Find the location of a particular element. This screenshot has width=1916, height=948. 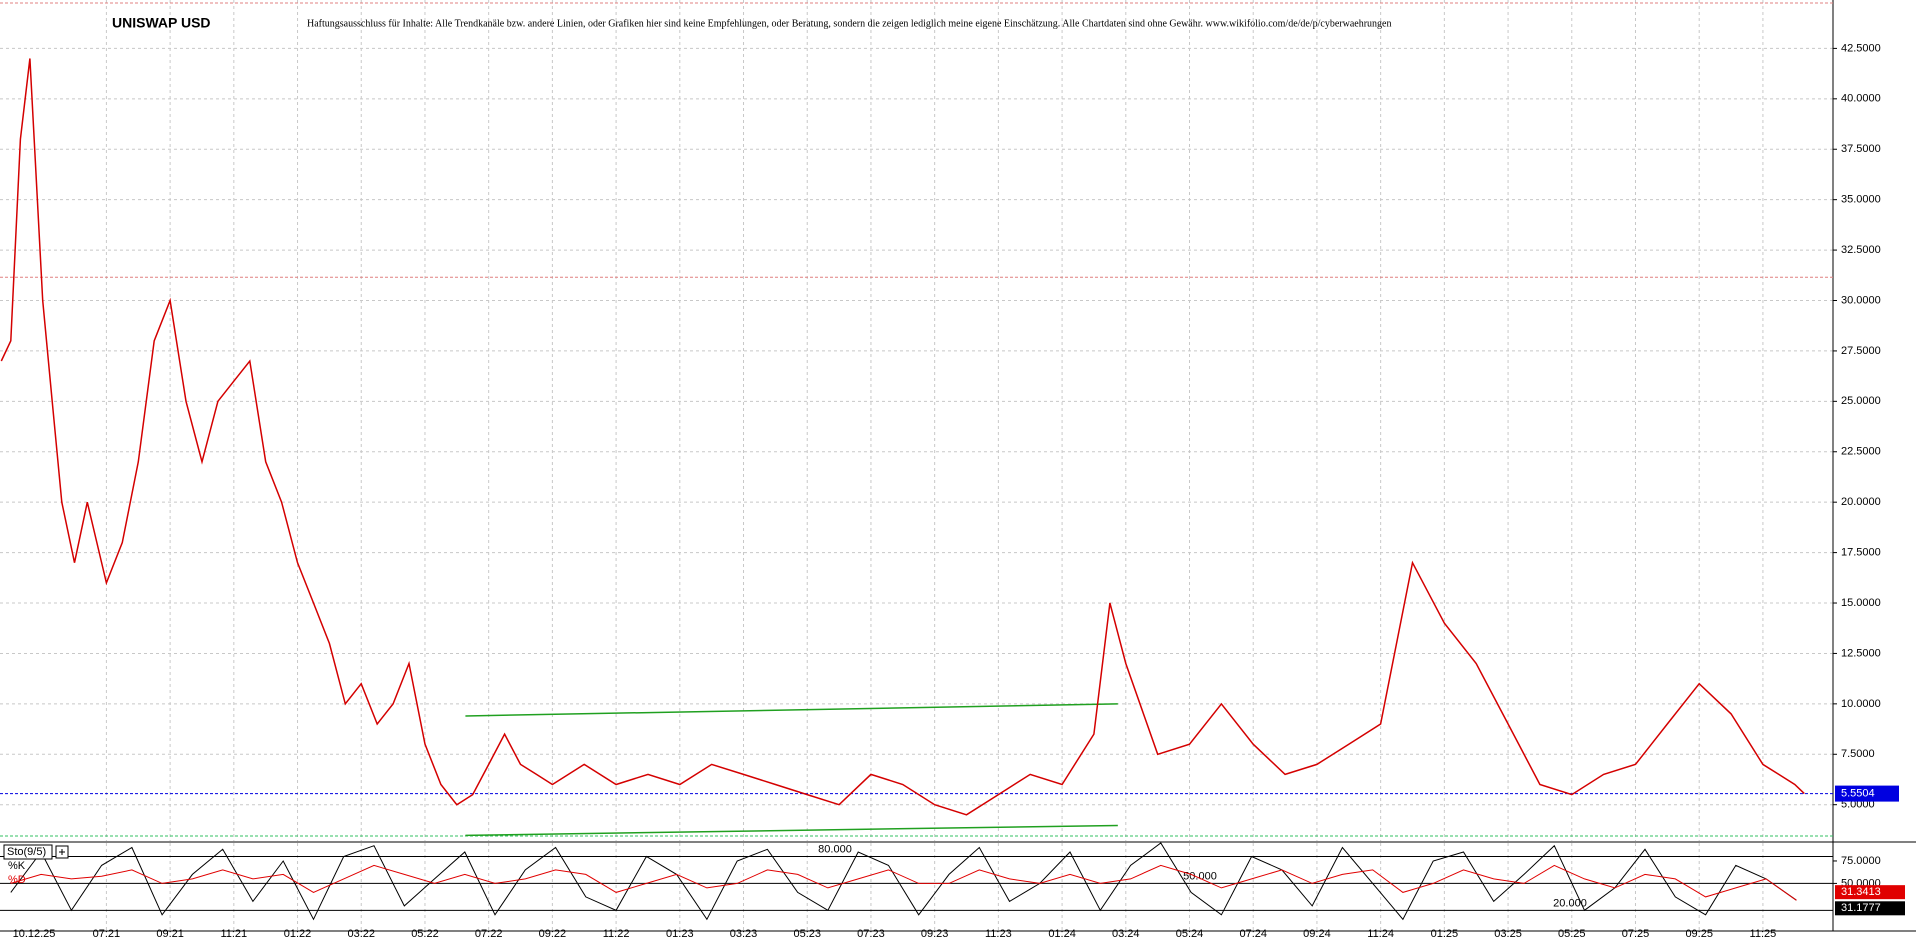

indicator-title-box is located at coordinates (28, 852).